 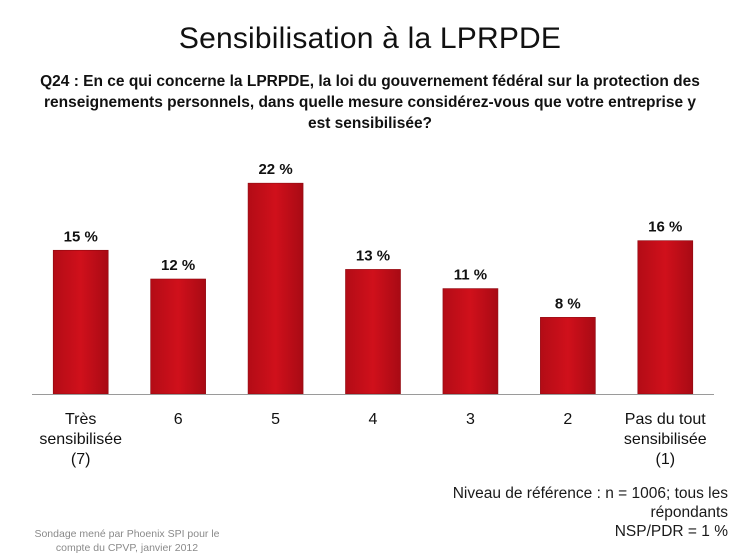 I want to click on data-label: 11 %, so click(x=470, y=275).